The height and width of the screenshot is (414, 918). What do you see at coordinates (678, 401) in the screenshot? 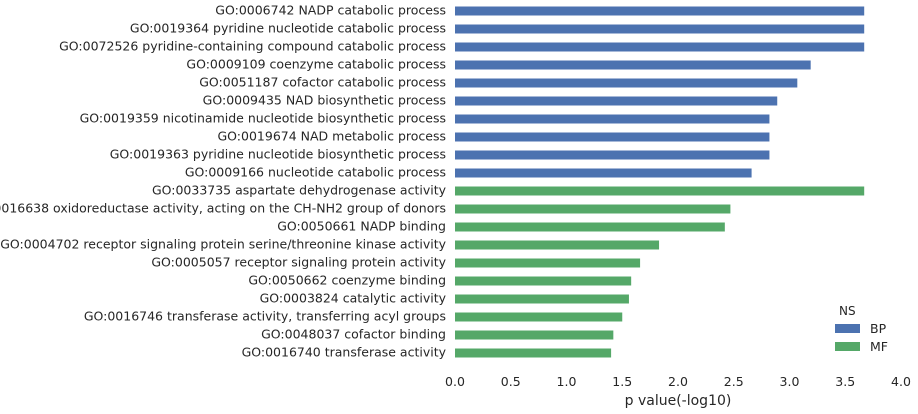
I see `x-axis-label: p value(-log10)` at bounding box center [678, 401].